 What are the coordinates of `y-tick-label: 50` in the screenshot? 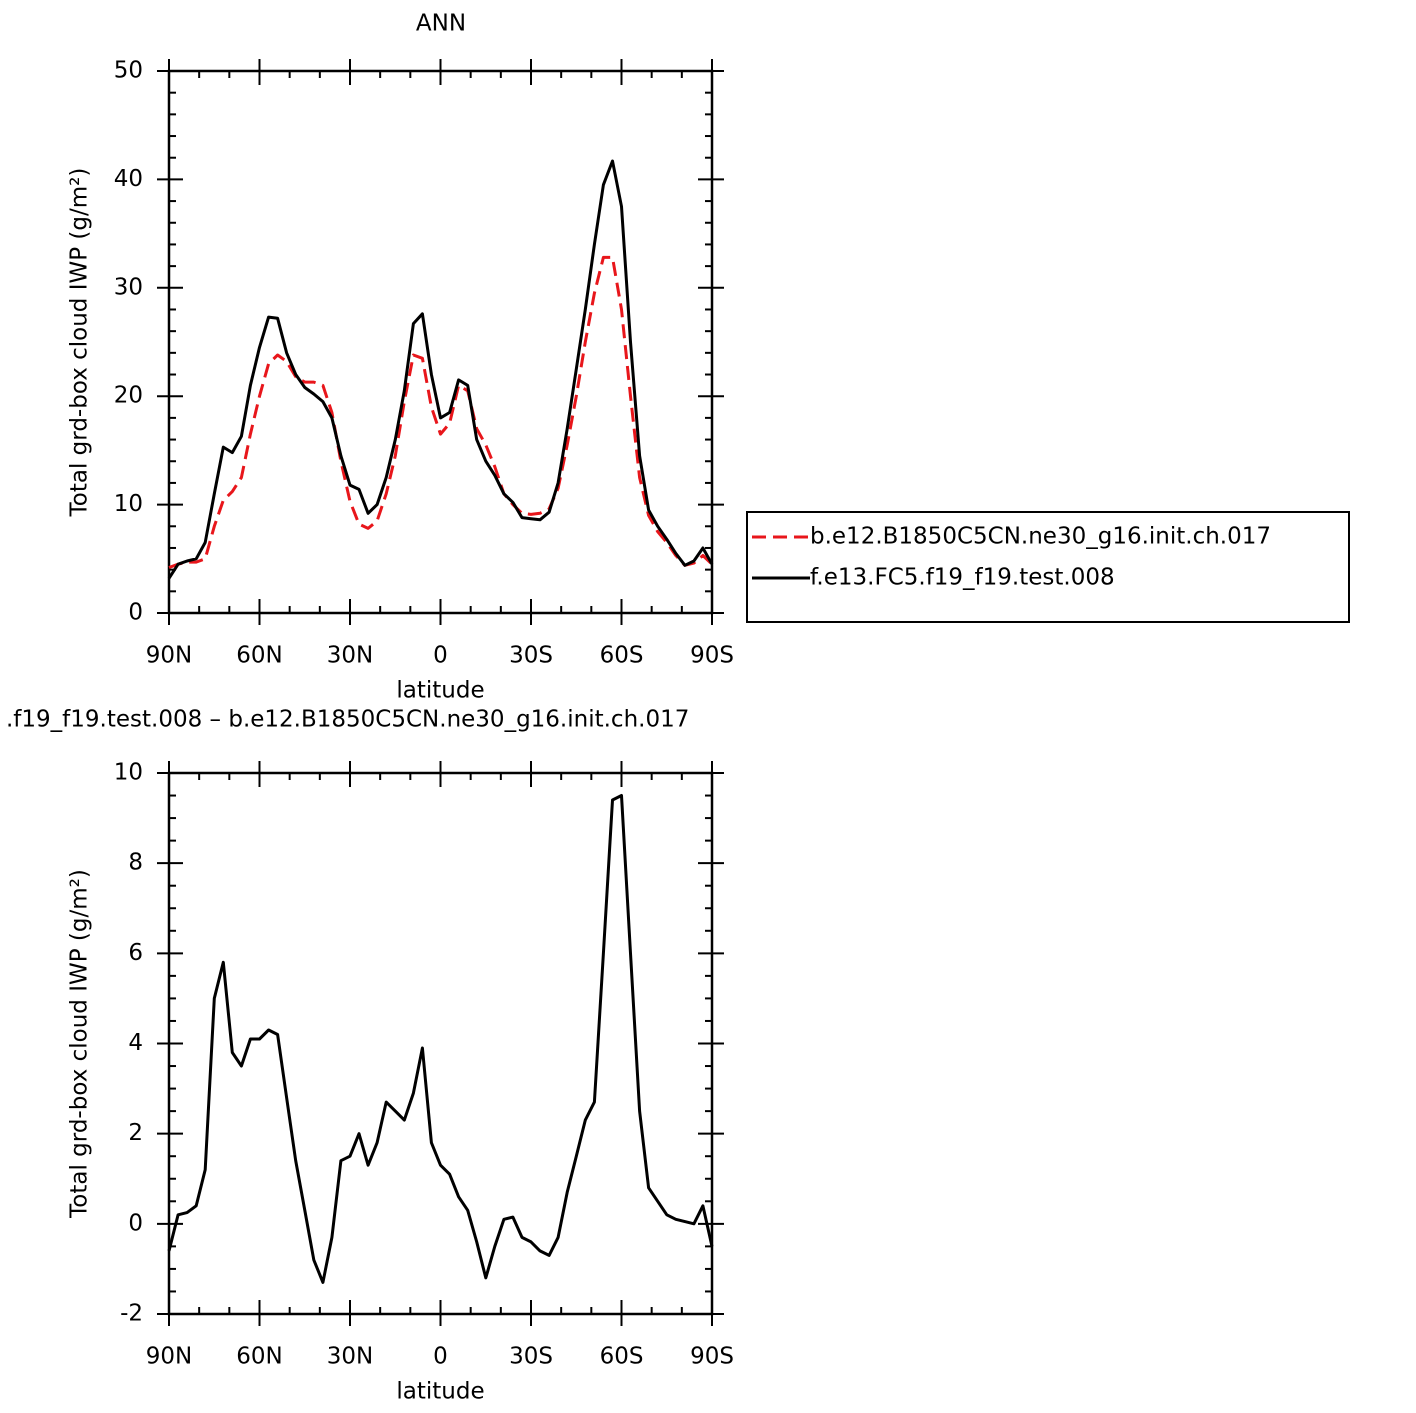 It's located at (128, 71).